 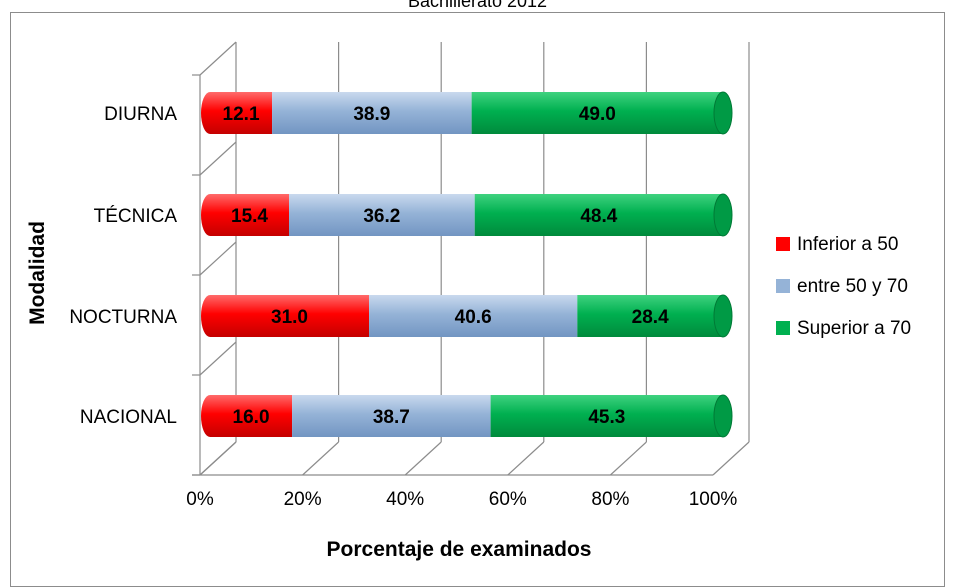 I want to click on x-tick-label: 80%, so click(x=610, y=499).